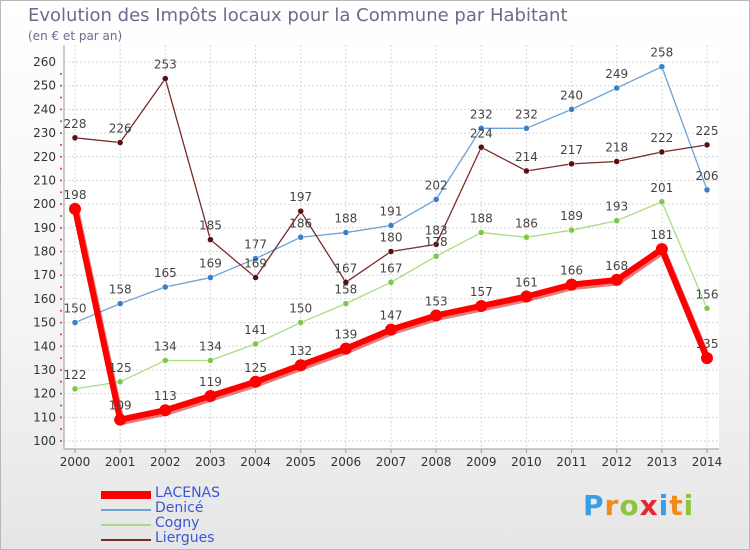  Describe the element at coordinates (436, 185) in the screenshot. I see `data-label-denic-: 202` at that location.